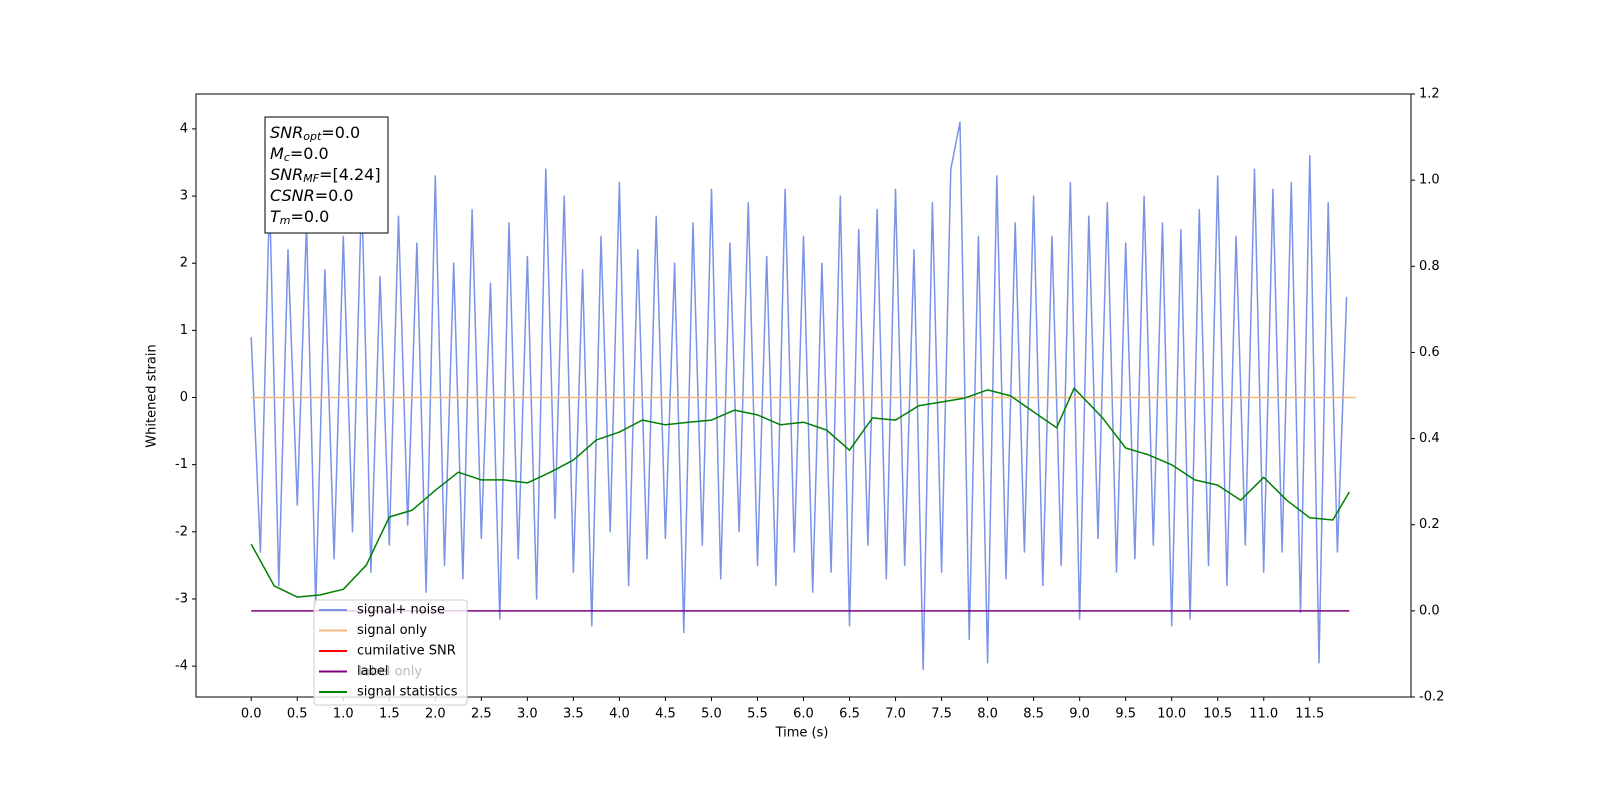  I want to click on y-axis-label: Whitened strain, so click(152, 395).